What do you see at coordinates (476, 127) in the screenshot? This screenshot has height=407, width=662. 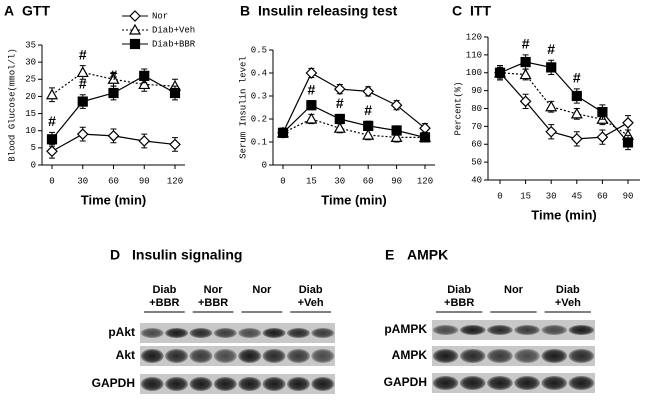 I see `y-tick-label: 70` at bounding box center [476, 127].